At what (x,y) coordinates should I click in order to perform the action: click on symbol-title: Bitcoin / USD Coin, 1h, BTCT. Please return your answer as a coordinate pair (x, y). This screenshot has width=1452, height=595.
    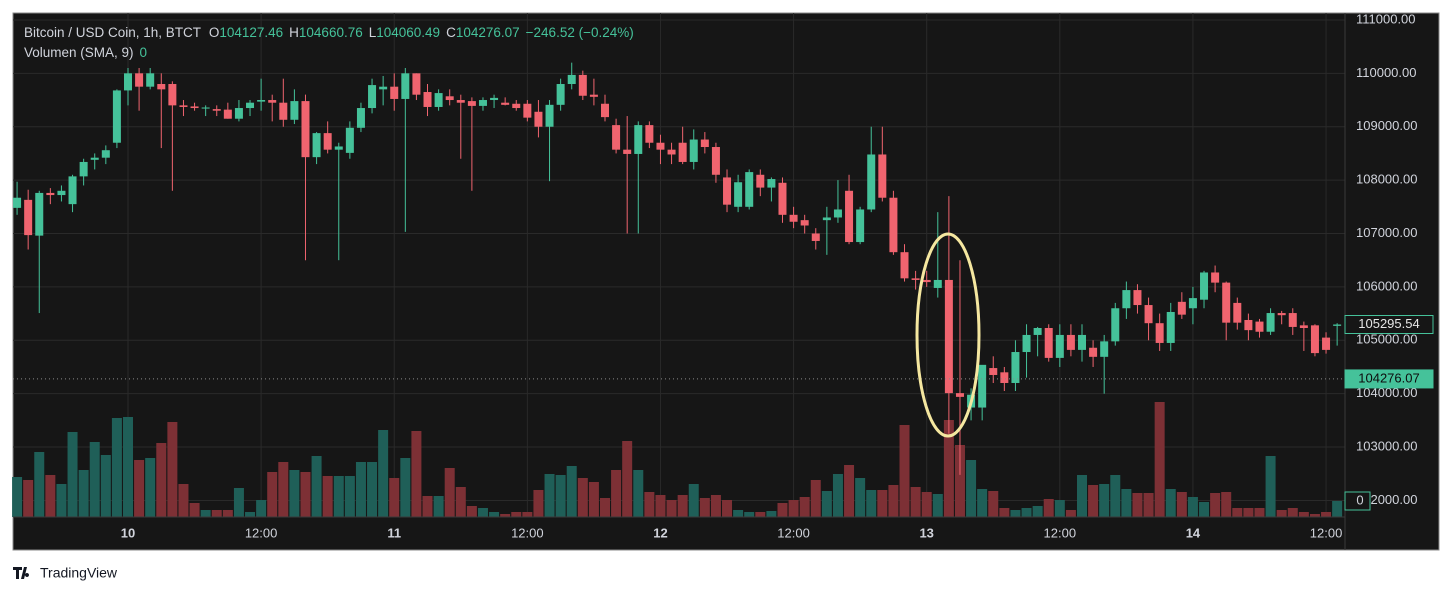
    Looking at the image, I should click on (112, 32).